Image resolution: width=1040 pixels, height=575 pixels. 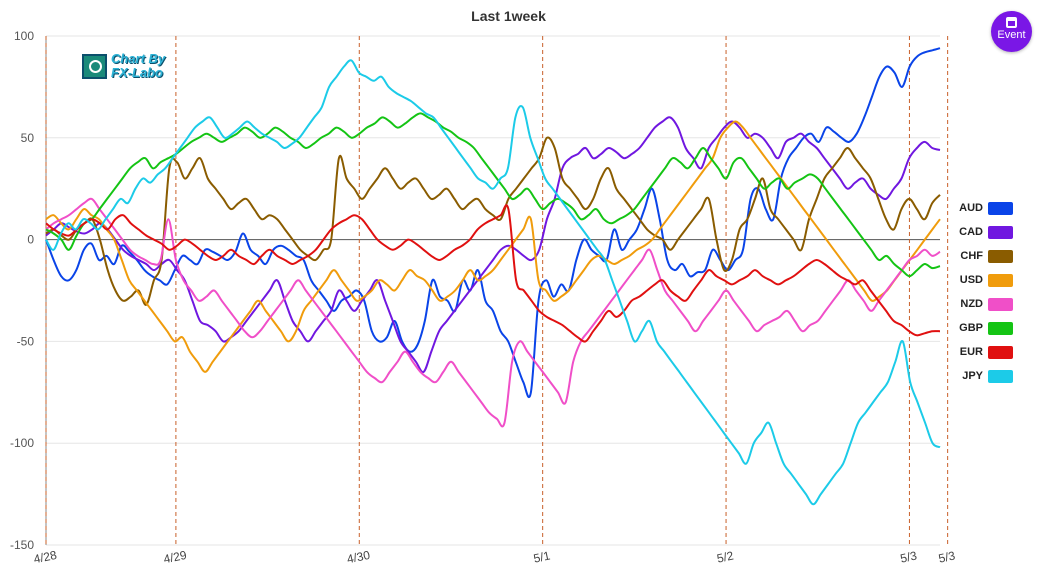 I want to click on legend-item-chf: CHF, so click(x=984, y=256).